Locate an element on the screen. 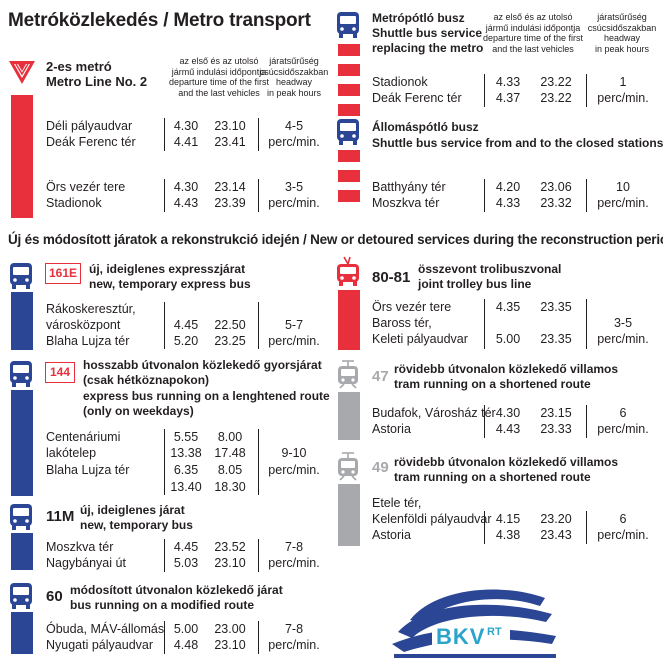 The image size is (663, 670). logo-sup: RT is located at coordinates (494, 632).